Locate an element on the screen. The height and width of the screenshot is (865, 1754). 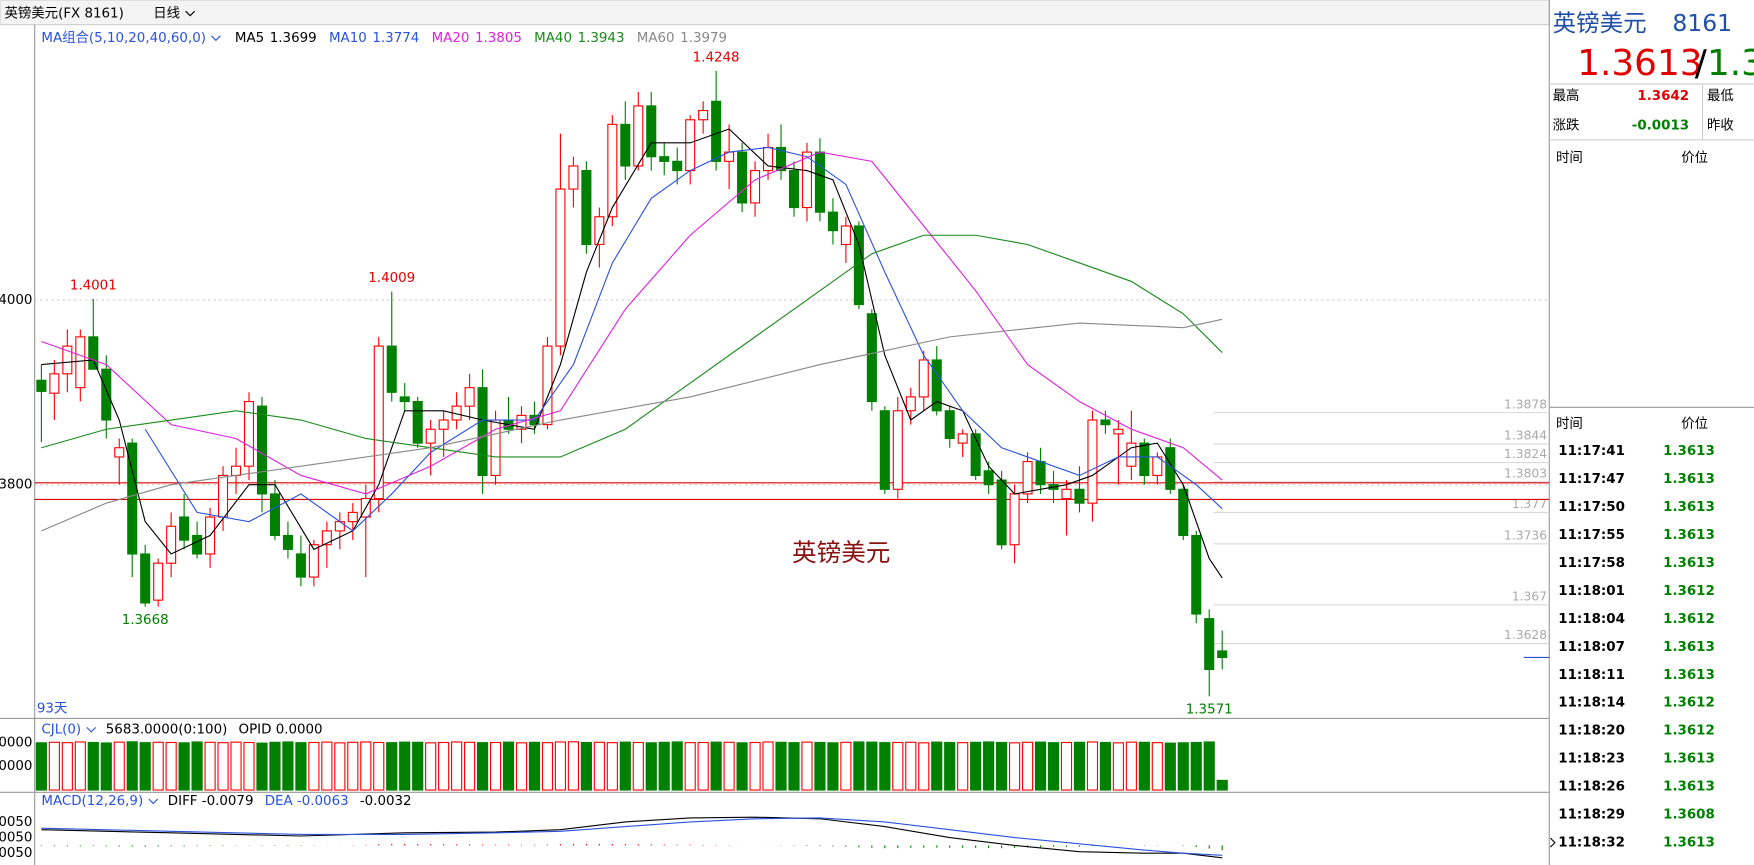
price-level-label: 1.3803 is located at coordinates (1525, 474).